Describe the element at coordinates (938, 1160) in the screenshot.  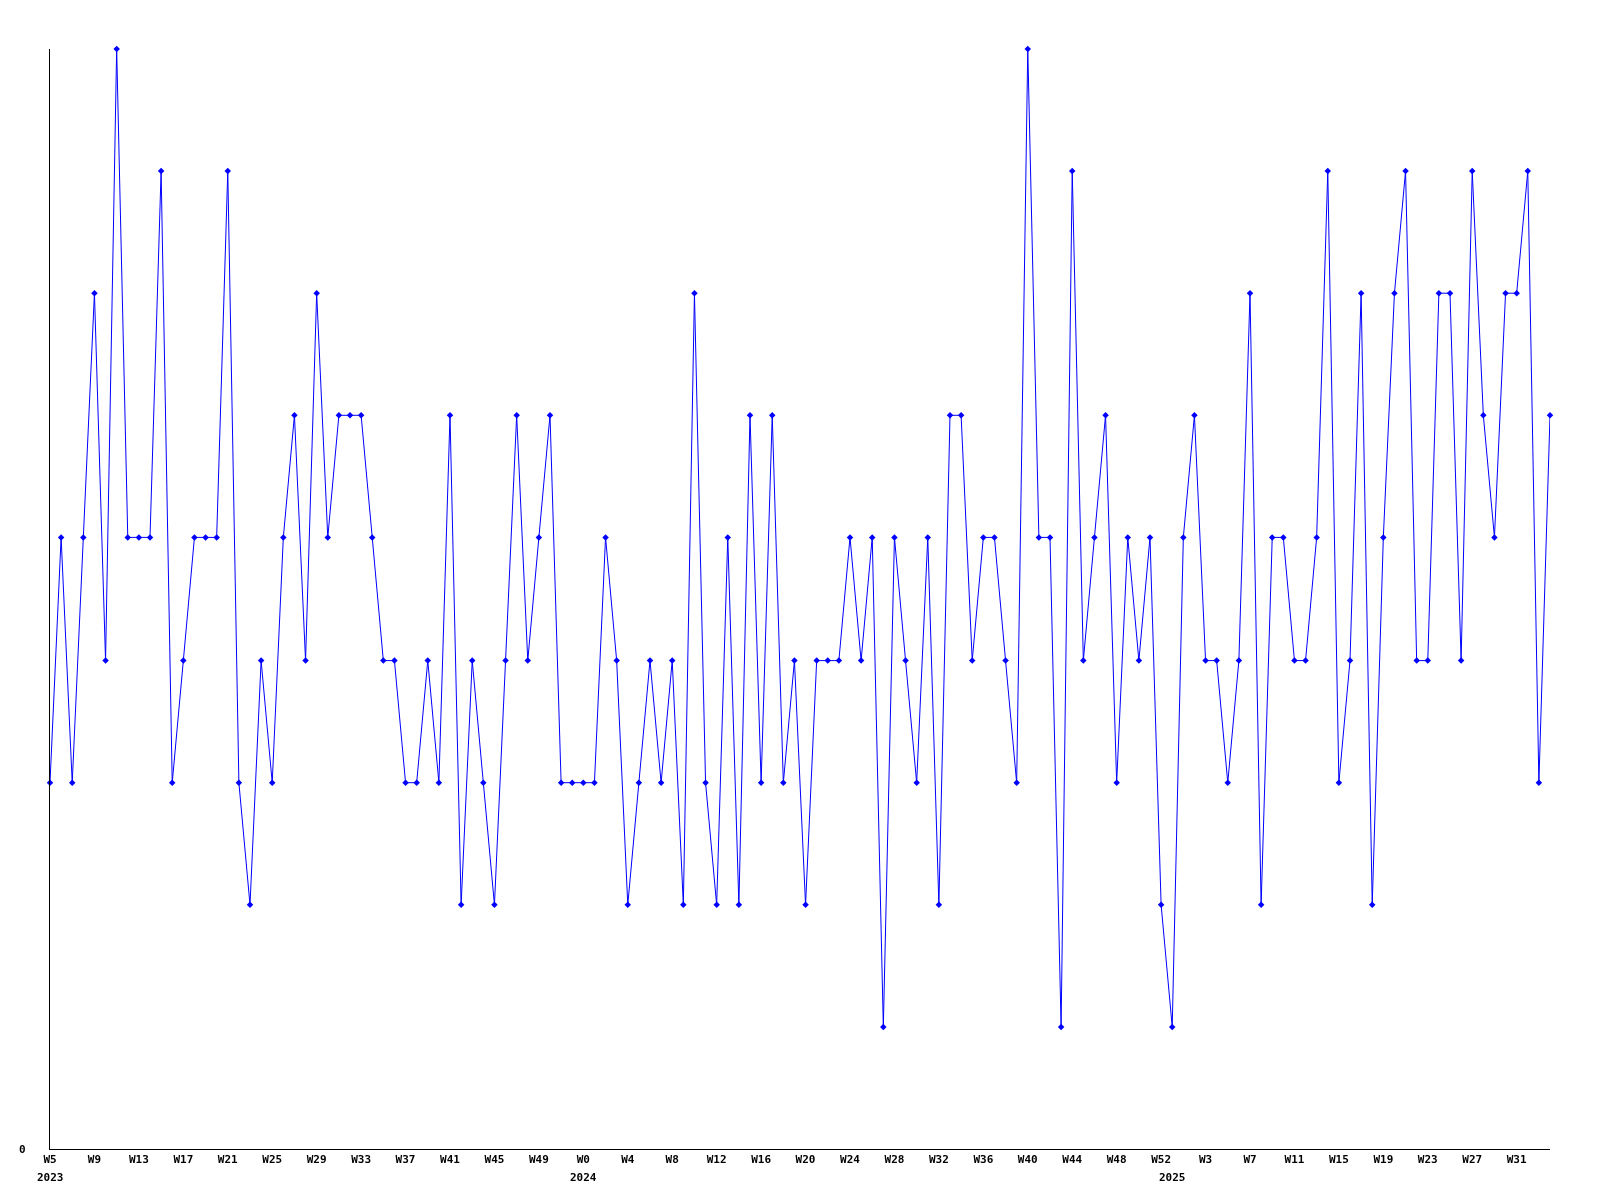
I see `x-tick-label: W32` at that location.